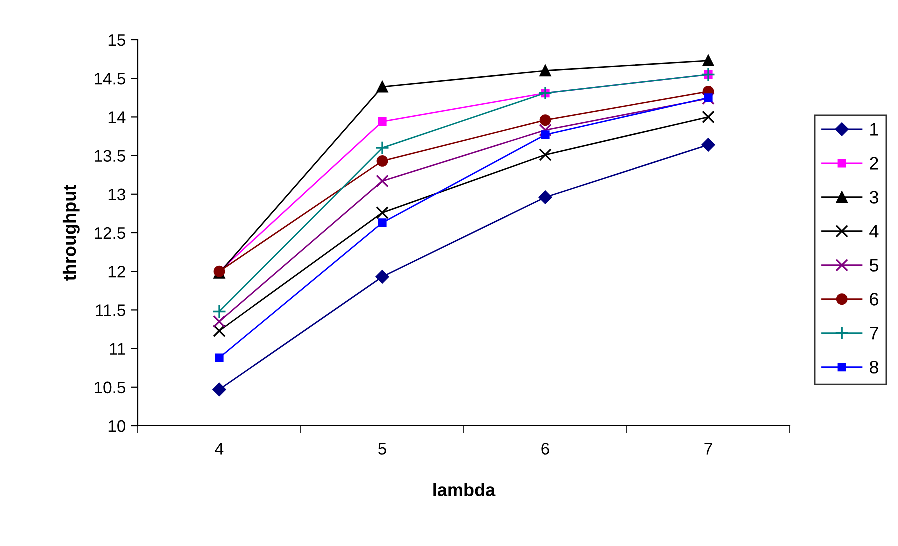  Describe the element at coordinates (110, 233) in the screenshot. I see `y-tick-label: 12.5` at that location.